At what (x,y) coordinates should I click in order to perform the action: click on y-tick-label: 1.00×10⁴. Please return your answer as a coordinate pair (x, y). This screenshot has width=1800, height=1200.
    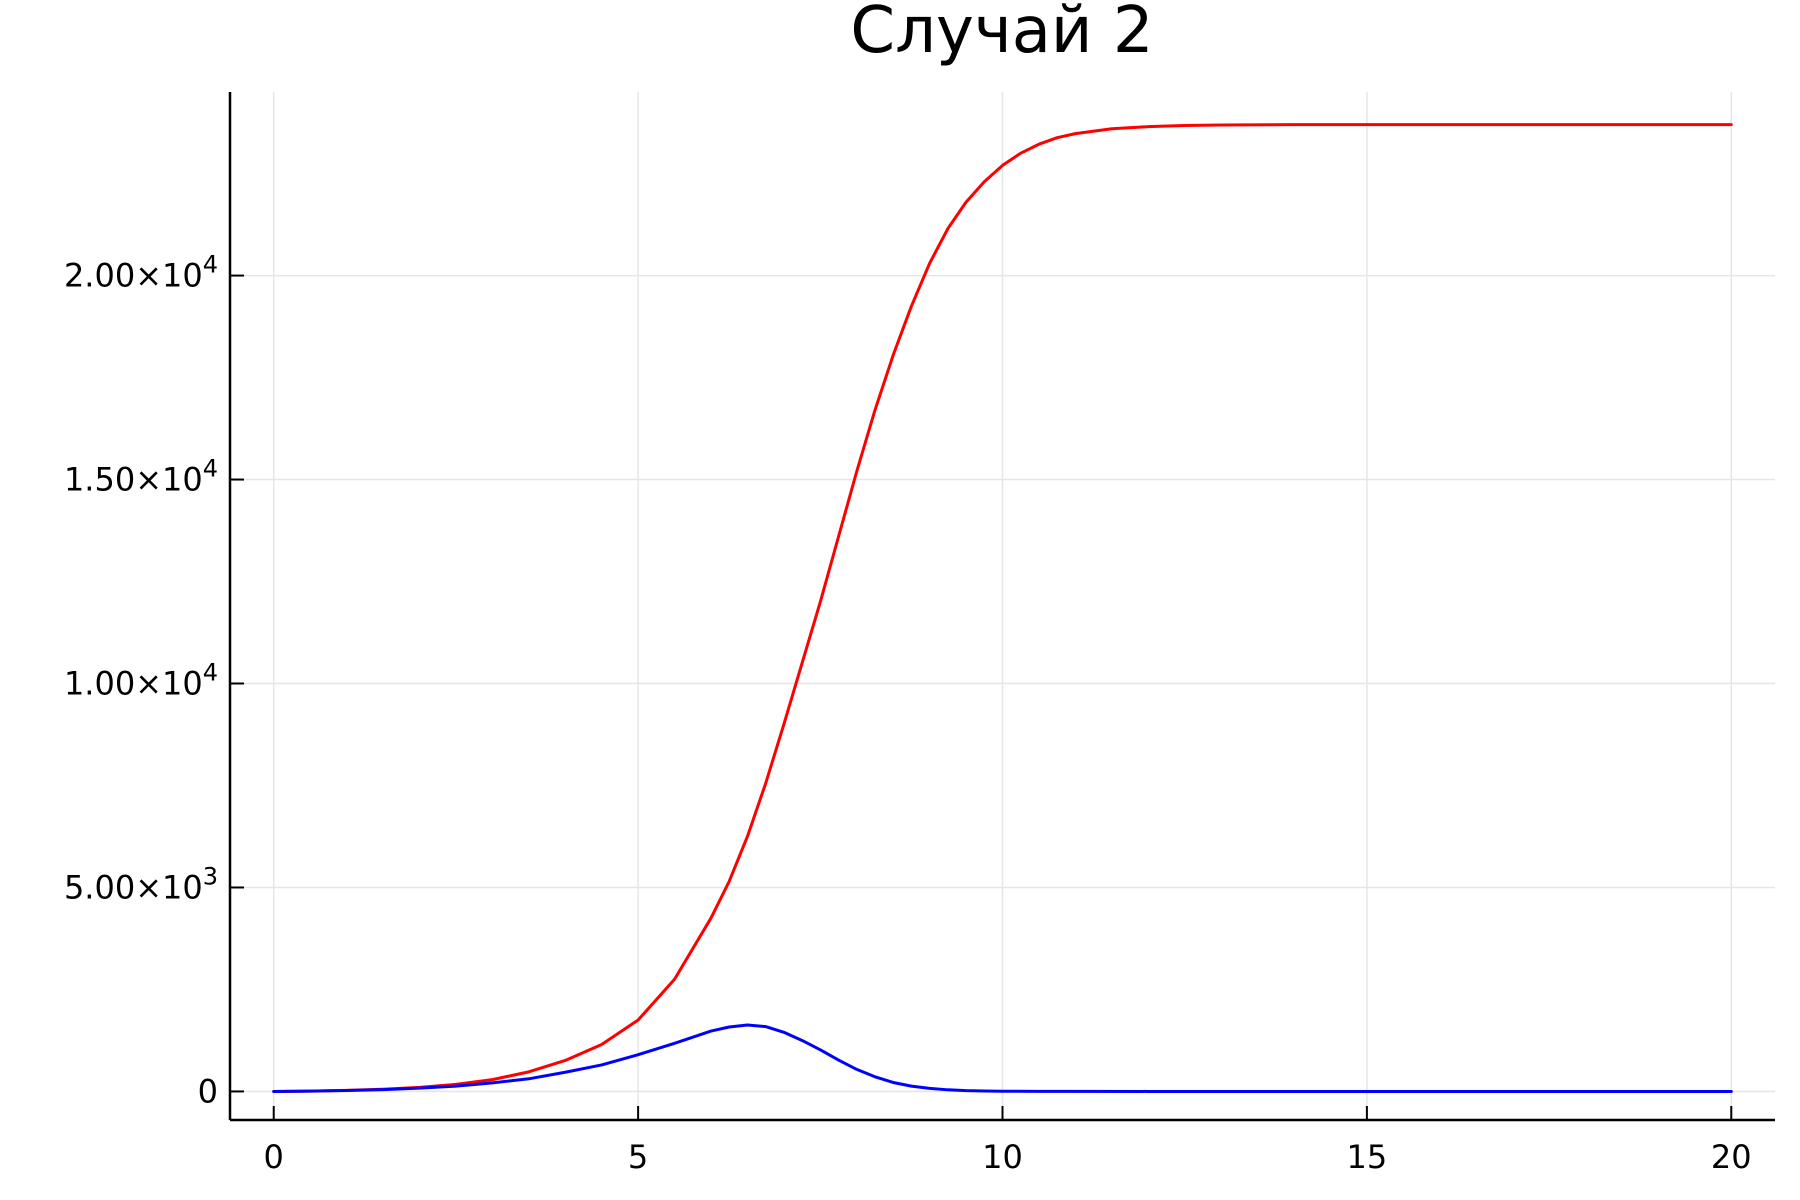
    Looking at the image, I should click on (141, 681).